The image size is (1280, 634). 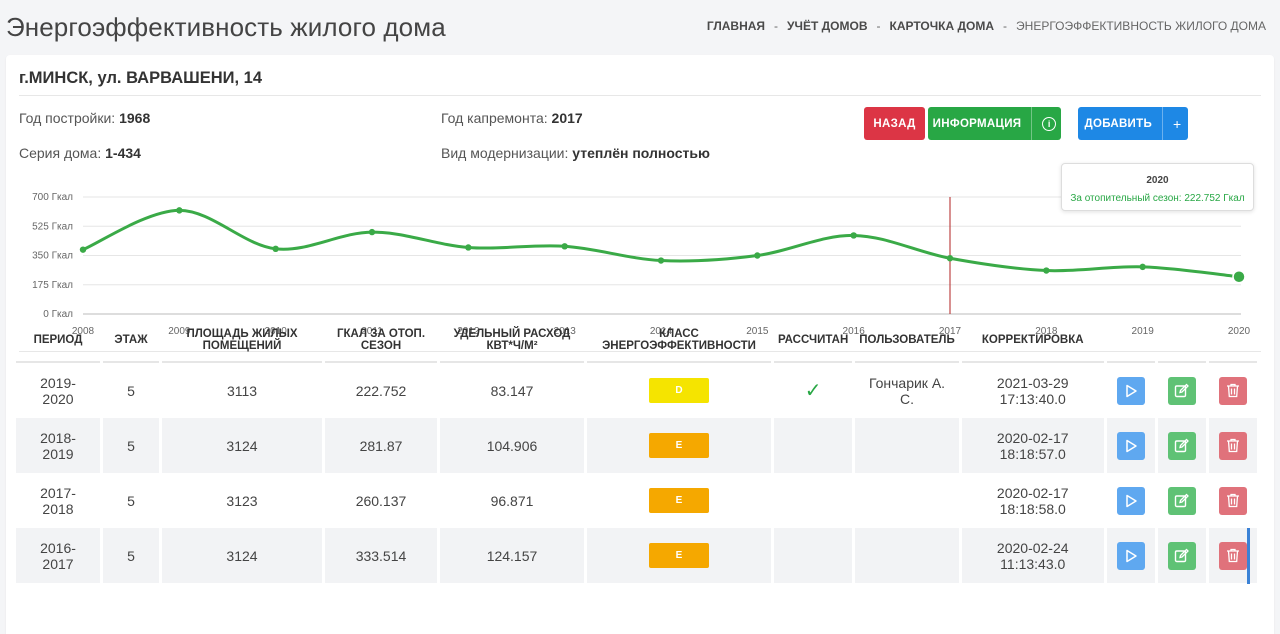 I want to click on repair-year-label: Год капремонта:, so click(x=494, y=118).